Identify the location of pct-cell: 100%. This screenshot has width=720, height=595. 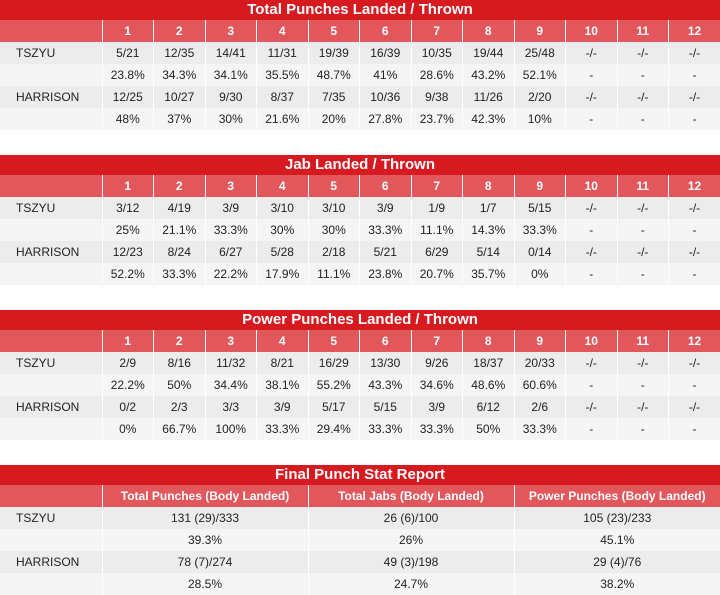
(231, 429).